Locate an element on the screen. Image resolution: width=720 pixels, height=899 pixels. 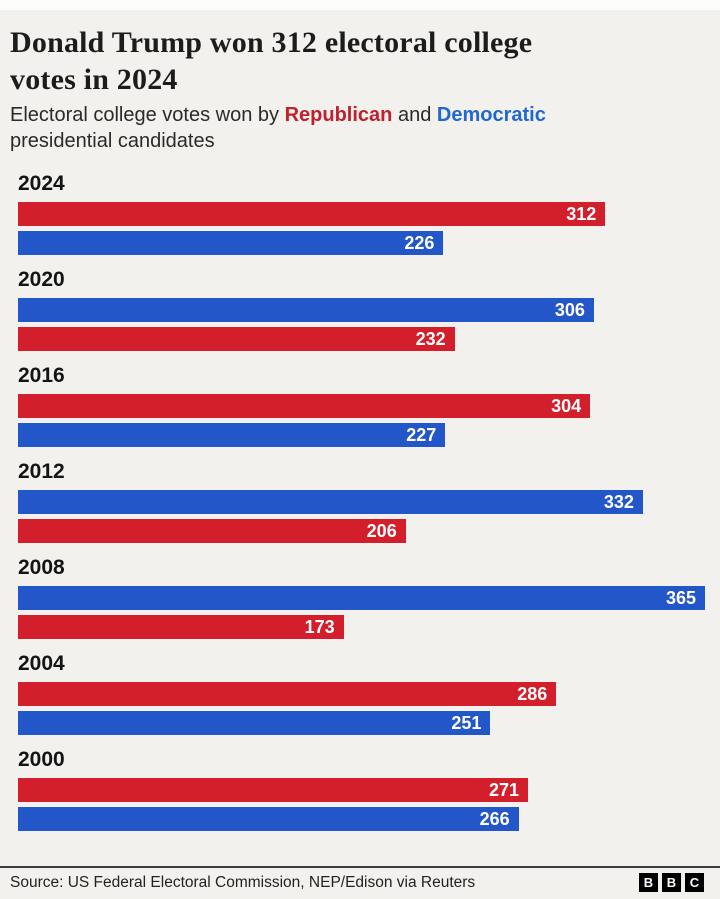
bar-value-label: 226 is located at coordinates (419, 243).